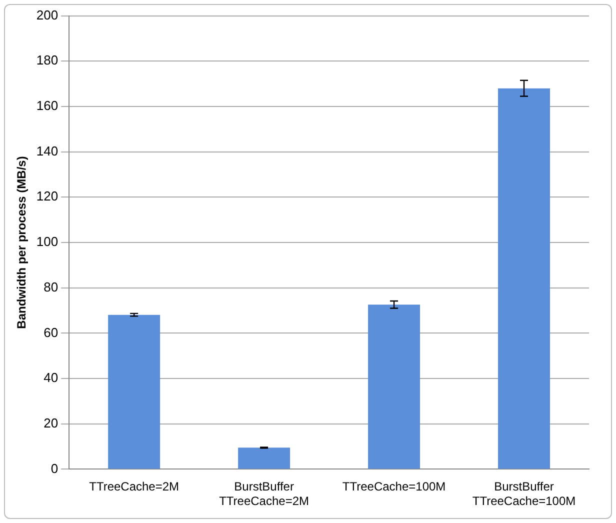  Describe the element at coordinates (264, 494) in the screenshot. I see `x-tick-label: BurstBuffer TTreeCache=2M` at that location.